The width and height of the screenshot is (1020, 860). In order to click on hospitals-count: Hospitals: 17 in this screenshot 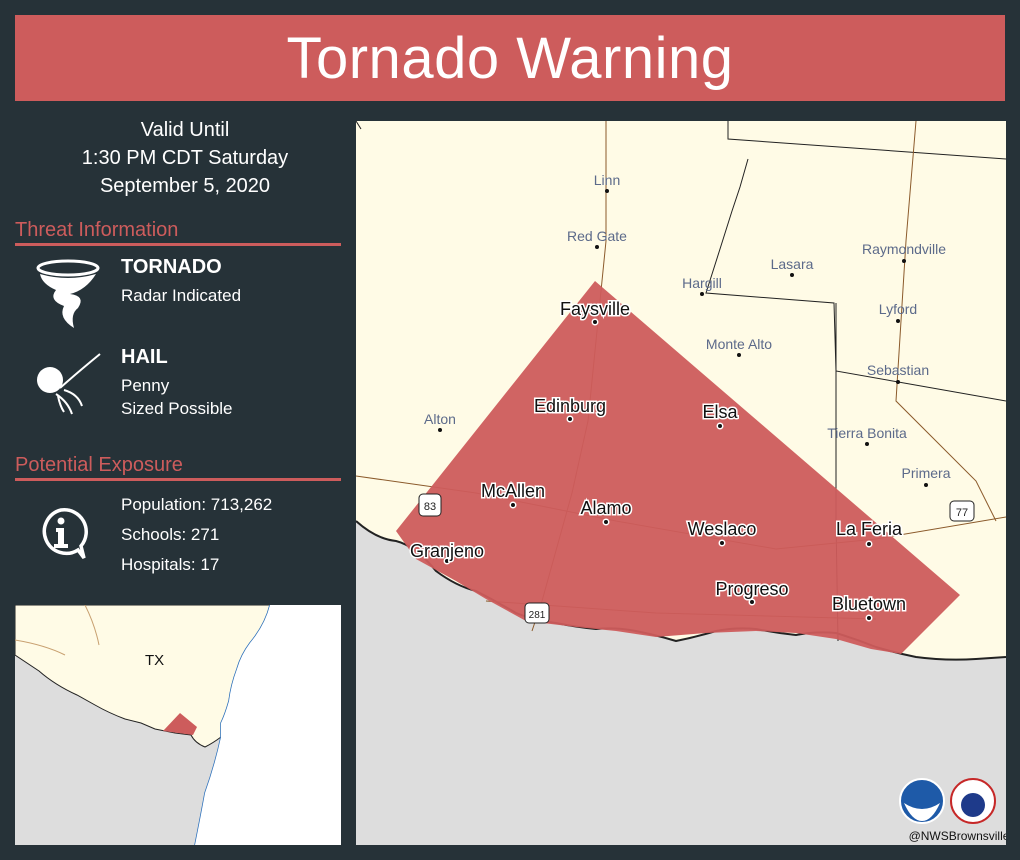, I will do `click(170, 564)`.